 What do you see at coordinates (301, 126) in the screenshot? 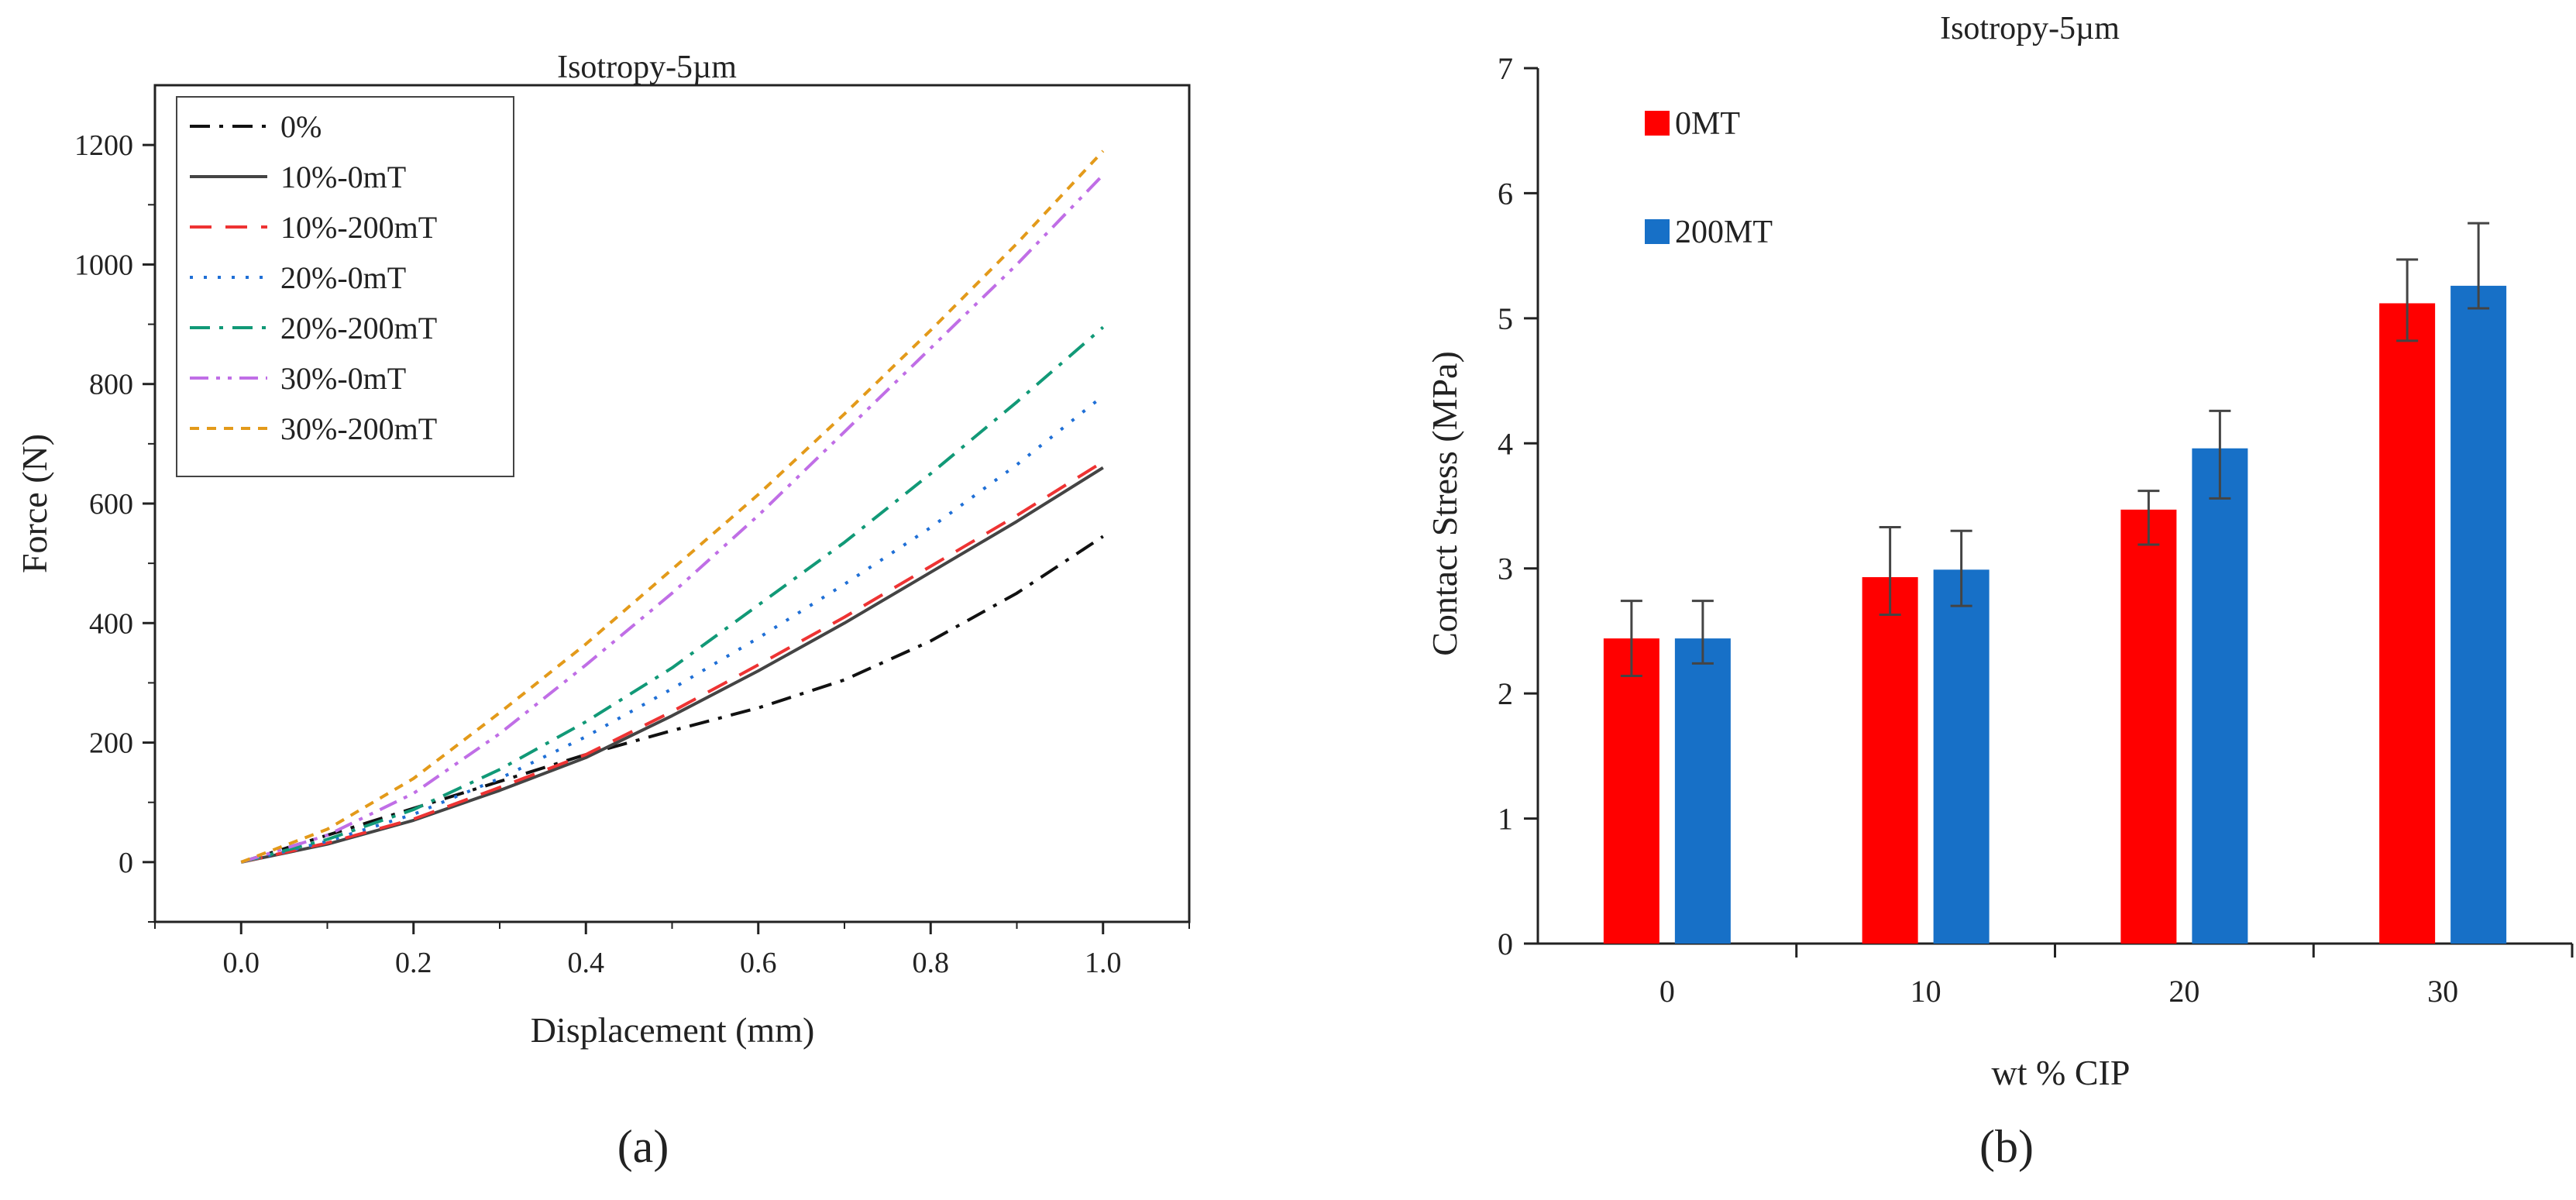
I see `chart-a-legend-label: 0%` at bounding box center [301, 126].